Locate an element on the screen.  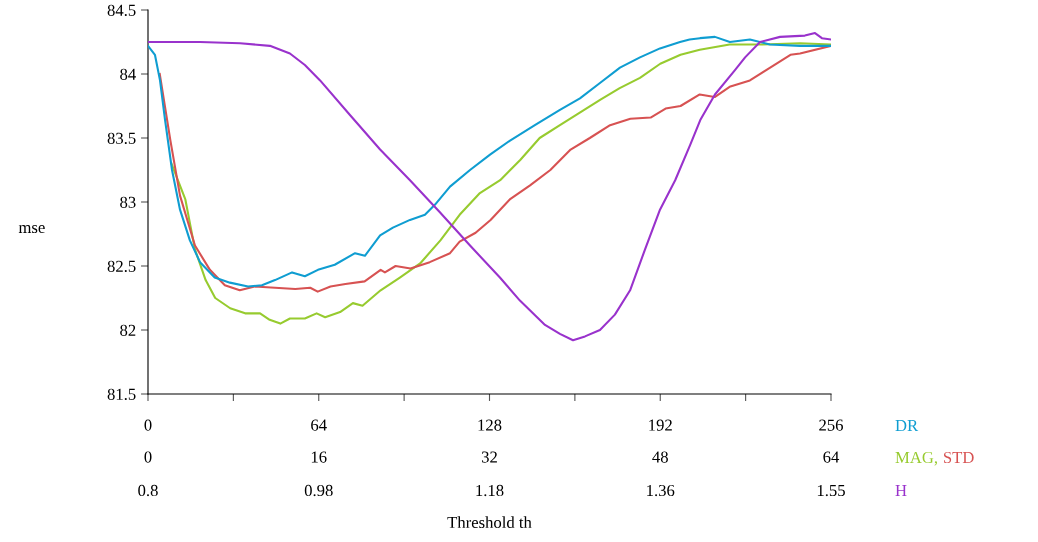
text: 1.55 is located at coordinates (831, 490).